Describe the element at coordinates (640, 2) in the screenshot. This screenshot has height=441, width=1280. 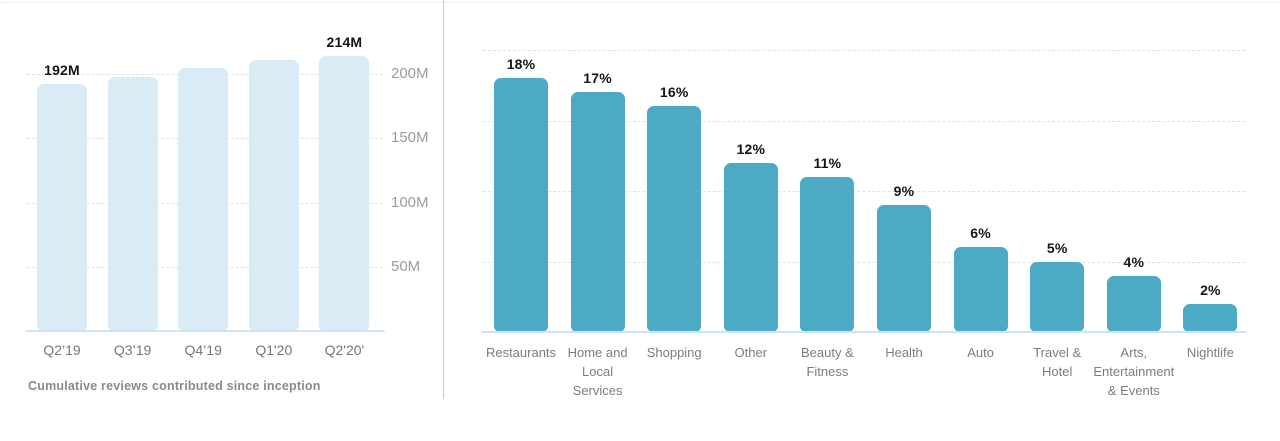
I see `top-border-line` at that location.